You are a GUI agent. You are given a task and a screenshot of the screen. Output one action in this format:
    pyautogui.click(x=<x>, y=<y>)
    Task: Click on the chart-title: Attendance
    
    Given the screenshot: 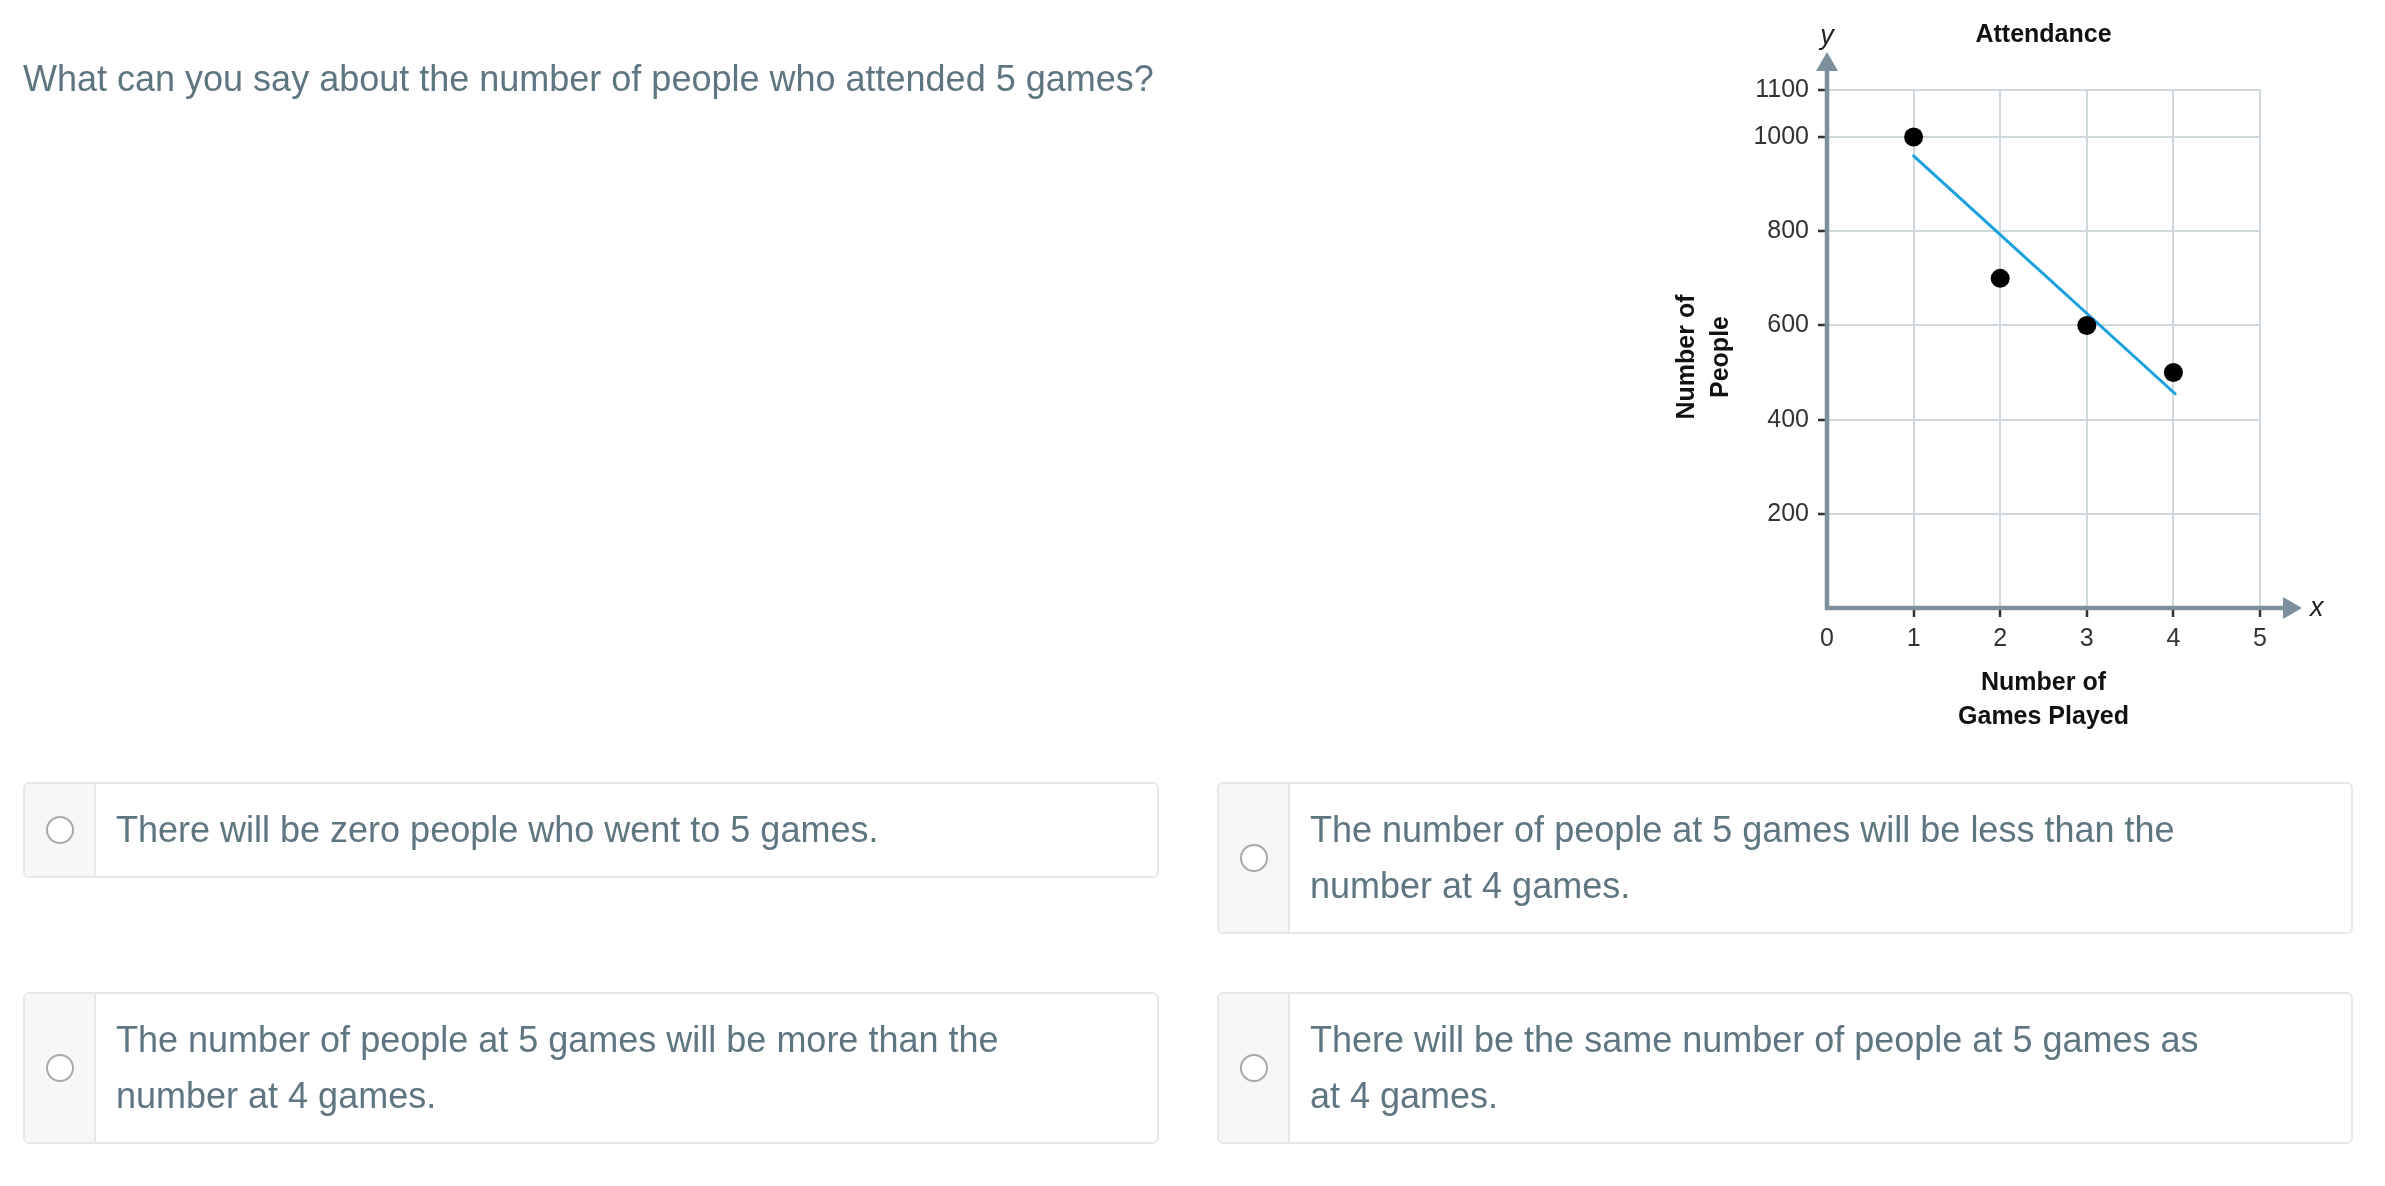 What is the action you would take?
    pyautogui.click(x=2043, y=33)
    